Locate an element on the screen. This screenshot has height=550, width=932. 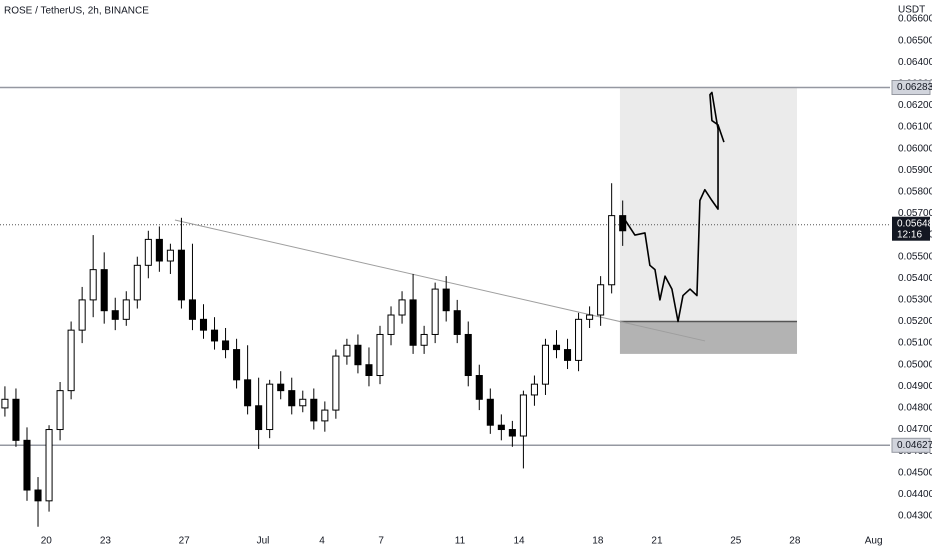
x-tick-label: Jul is located at coordinates (263, 541).